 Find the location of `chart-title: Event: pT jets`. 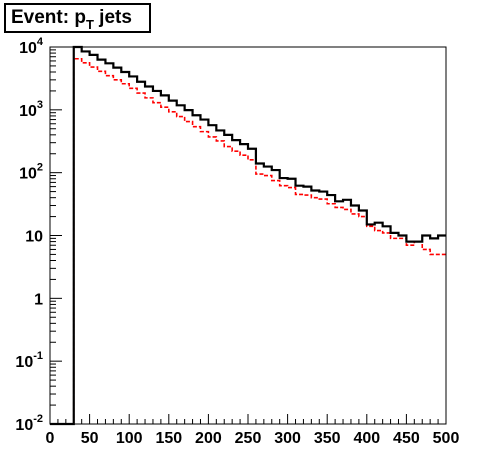

chart-title: Event: pT jets is located at coordinates (77, 18).